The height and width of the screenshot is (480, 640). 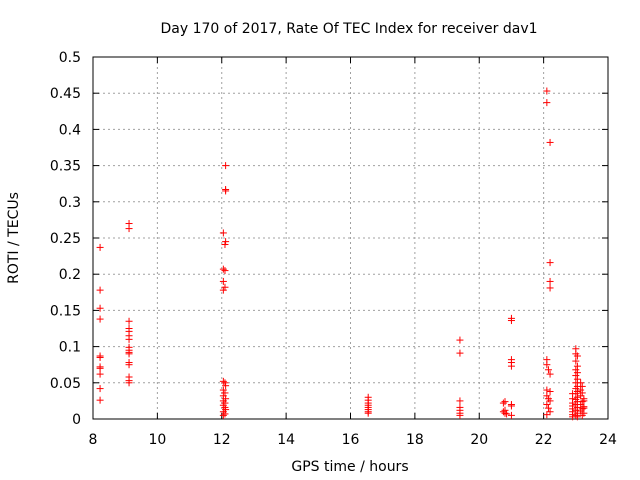 What do you see at coordinates (479, 440) in the screenshot?
I see `x-tick-label: 20` at bounding box center [479, 440].